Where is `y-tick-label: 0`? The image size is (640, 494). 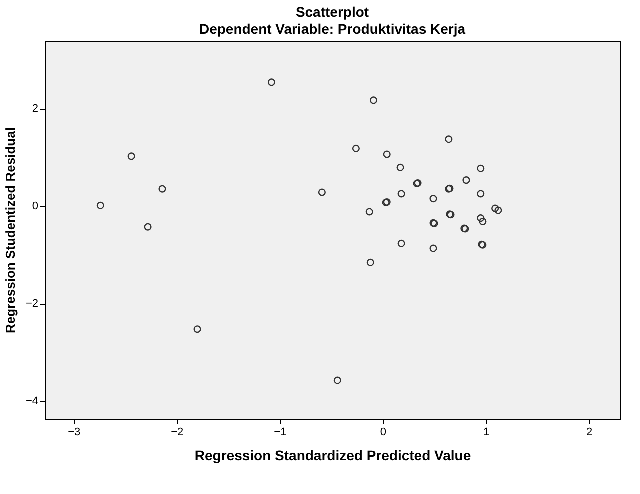 y-tick-label: 0 is located at coordinates (35, 206).